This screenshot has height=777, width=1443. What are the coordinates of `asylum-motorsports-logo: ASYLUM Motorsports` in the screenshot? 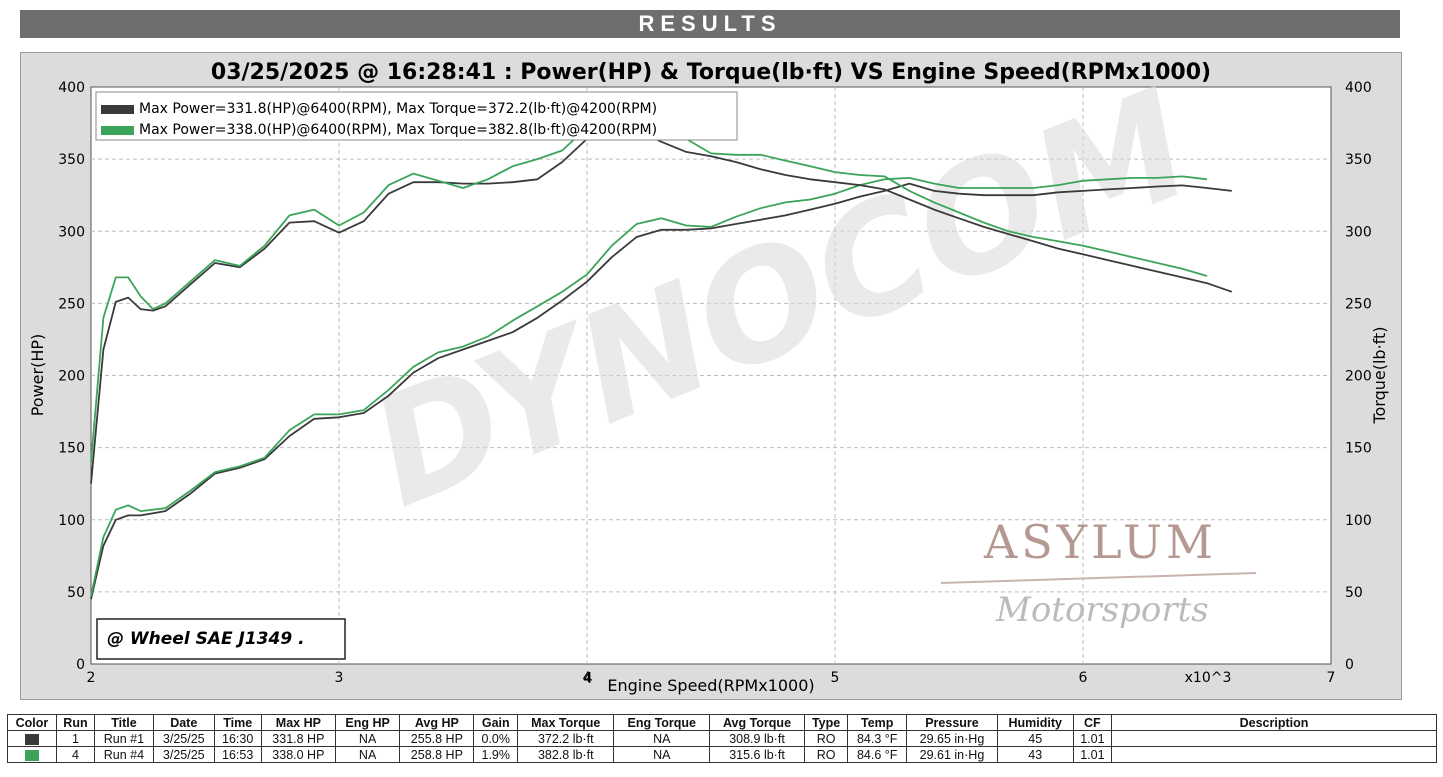 It's located at (1098, 572).